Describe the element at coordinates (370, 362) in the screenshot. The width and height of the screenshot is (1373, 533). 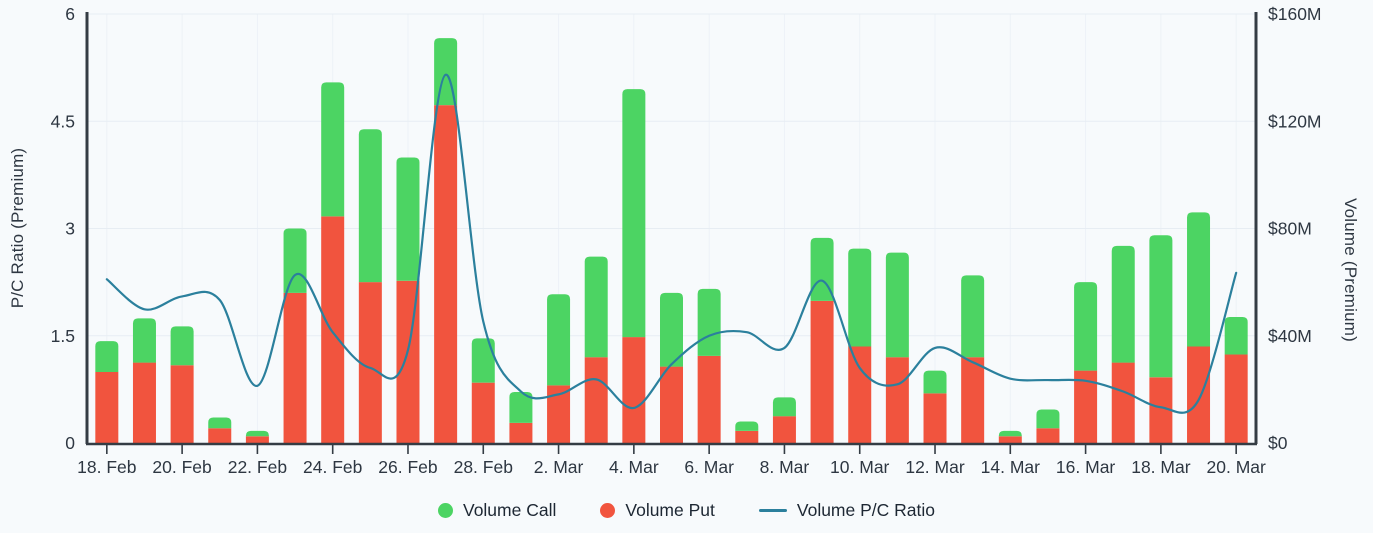
I see `bar-put-25. Feb` at that location.